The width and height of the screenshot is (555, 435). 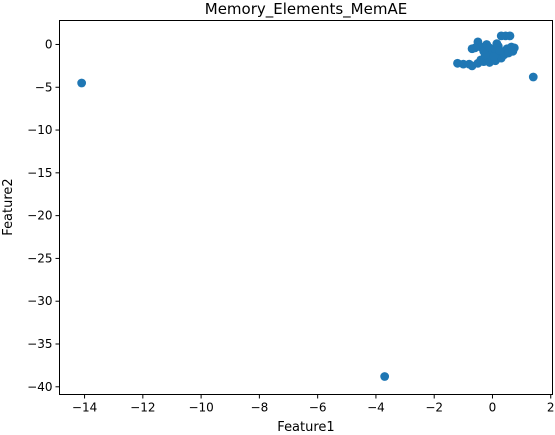 I want to click on y-tick-label: −10, so click(x=39, y=130).